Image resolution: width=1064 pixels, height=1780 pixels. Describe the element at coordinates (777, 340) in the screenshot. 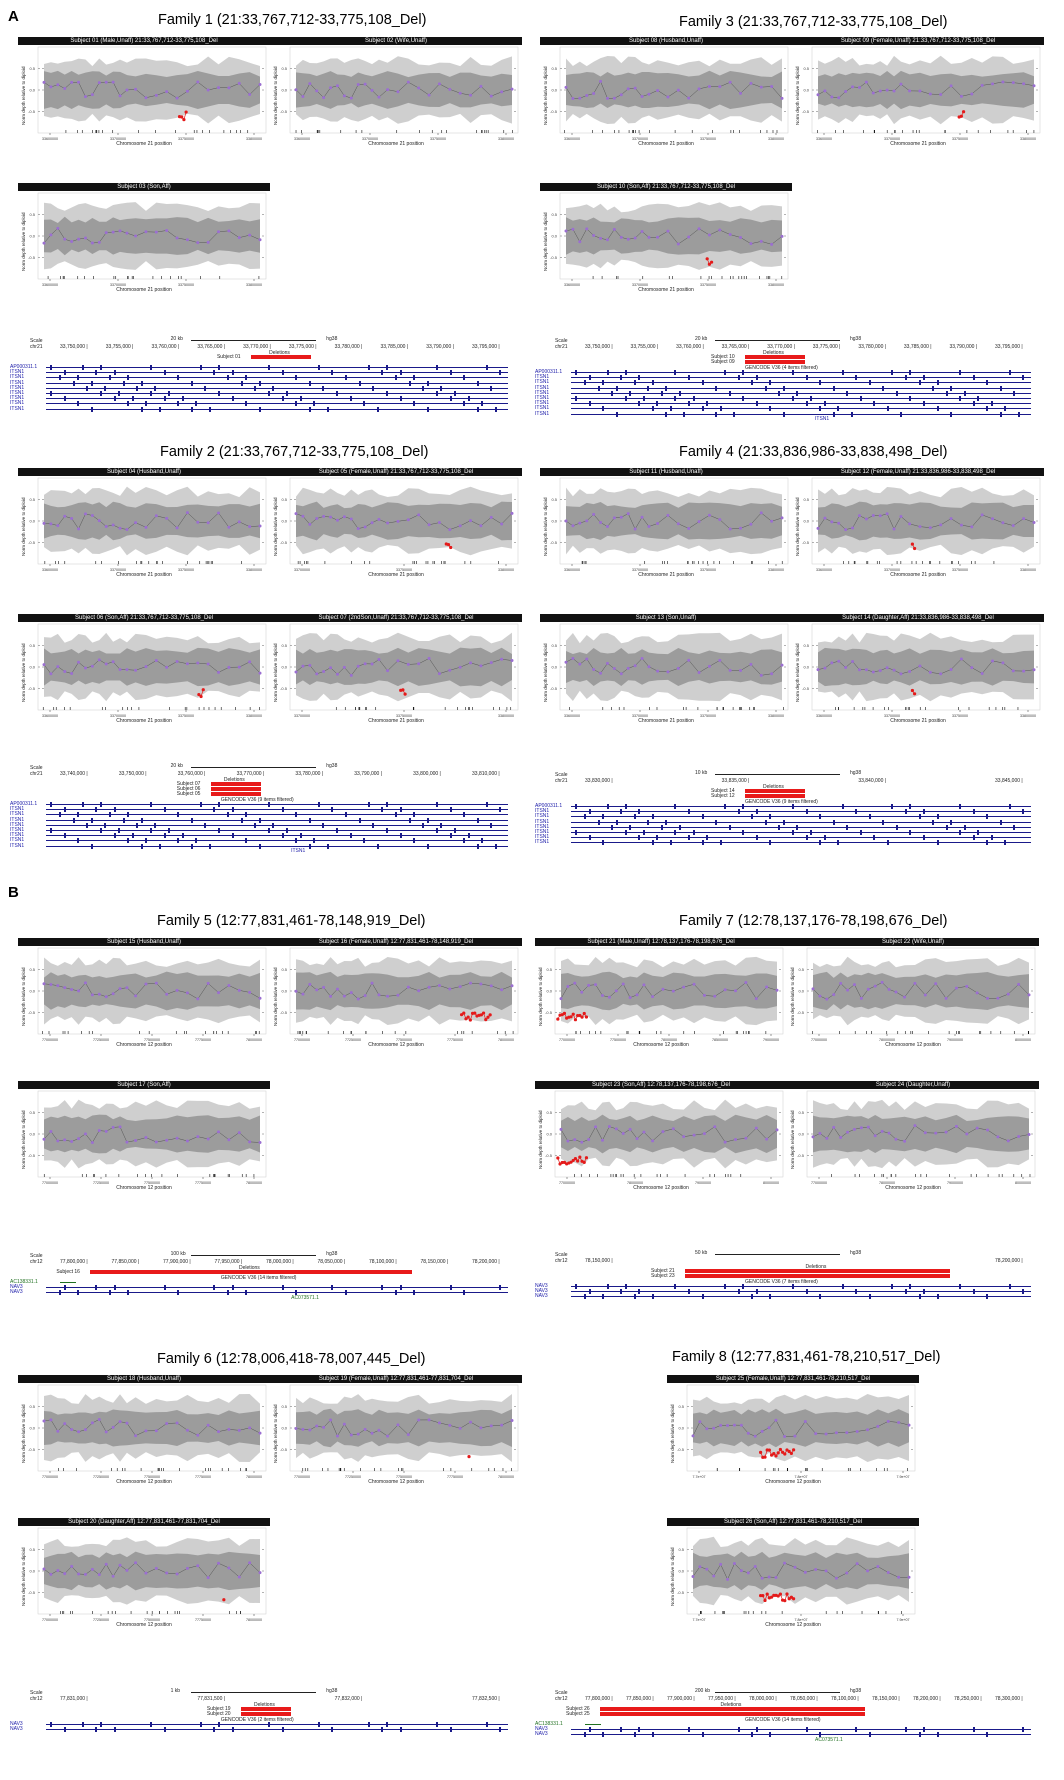

I see `scale-bar` at that location.